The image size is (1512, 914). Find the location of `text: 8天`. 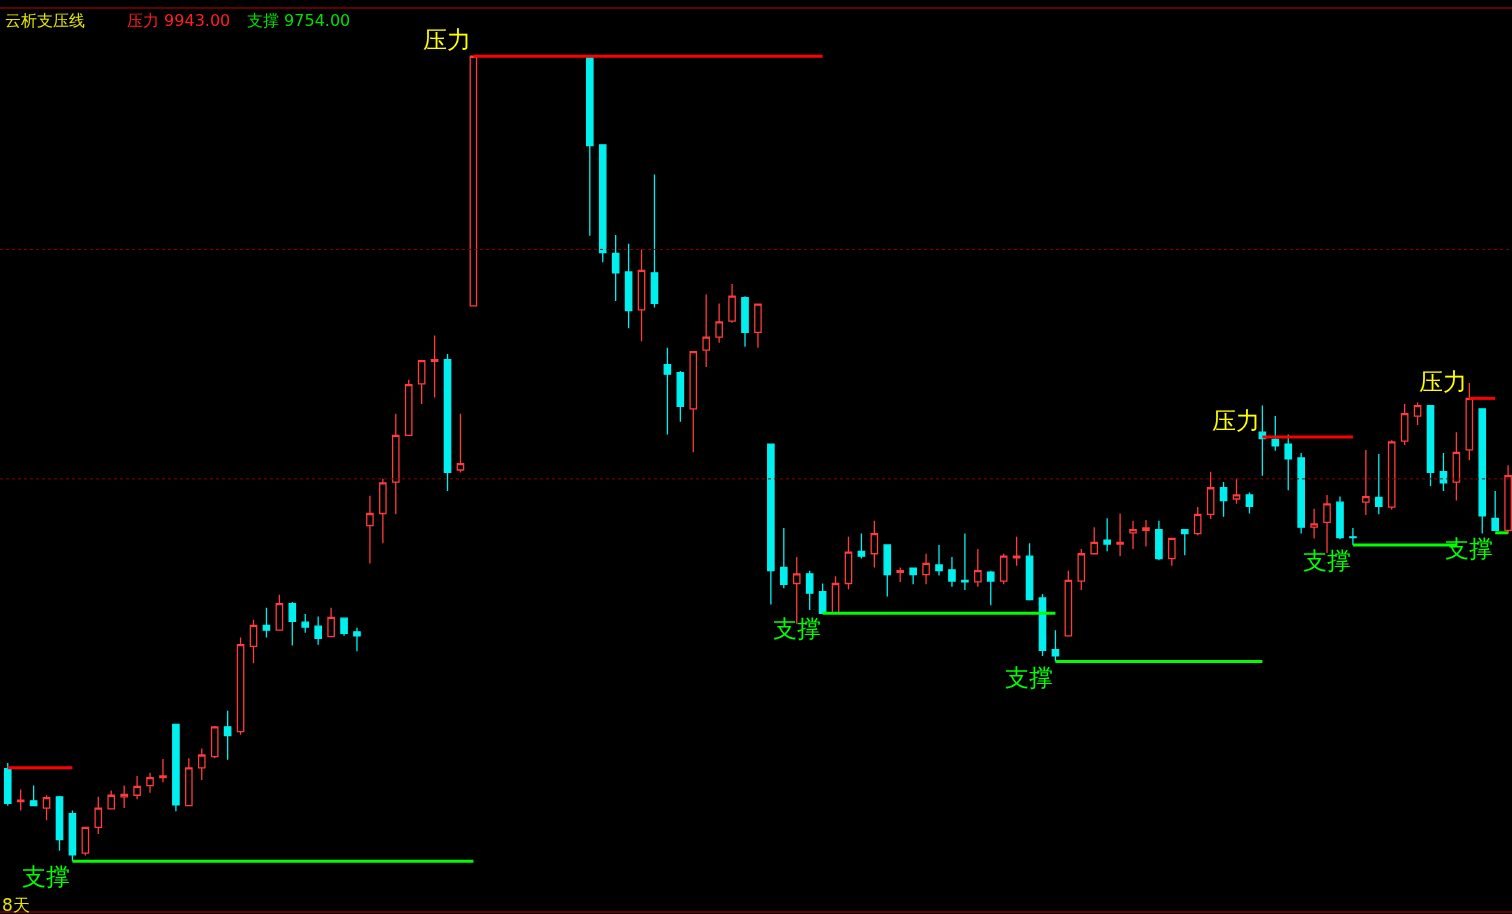

text: 8天 is located at coordinates (16, 904).